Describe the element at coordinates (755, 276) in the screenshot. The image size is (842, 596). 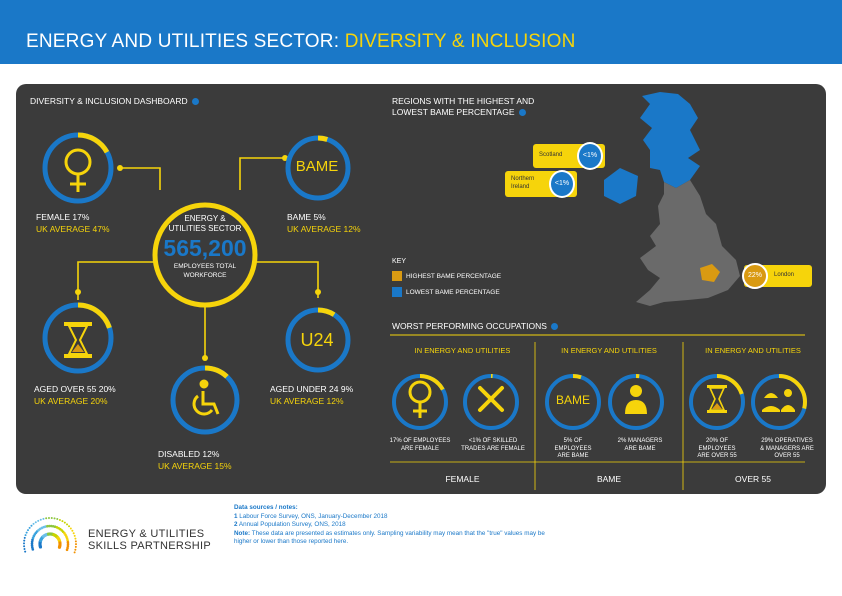
I see `london-value: 22%` at that location.